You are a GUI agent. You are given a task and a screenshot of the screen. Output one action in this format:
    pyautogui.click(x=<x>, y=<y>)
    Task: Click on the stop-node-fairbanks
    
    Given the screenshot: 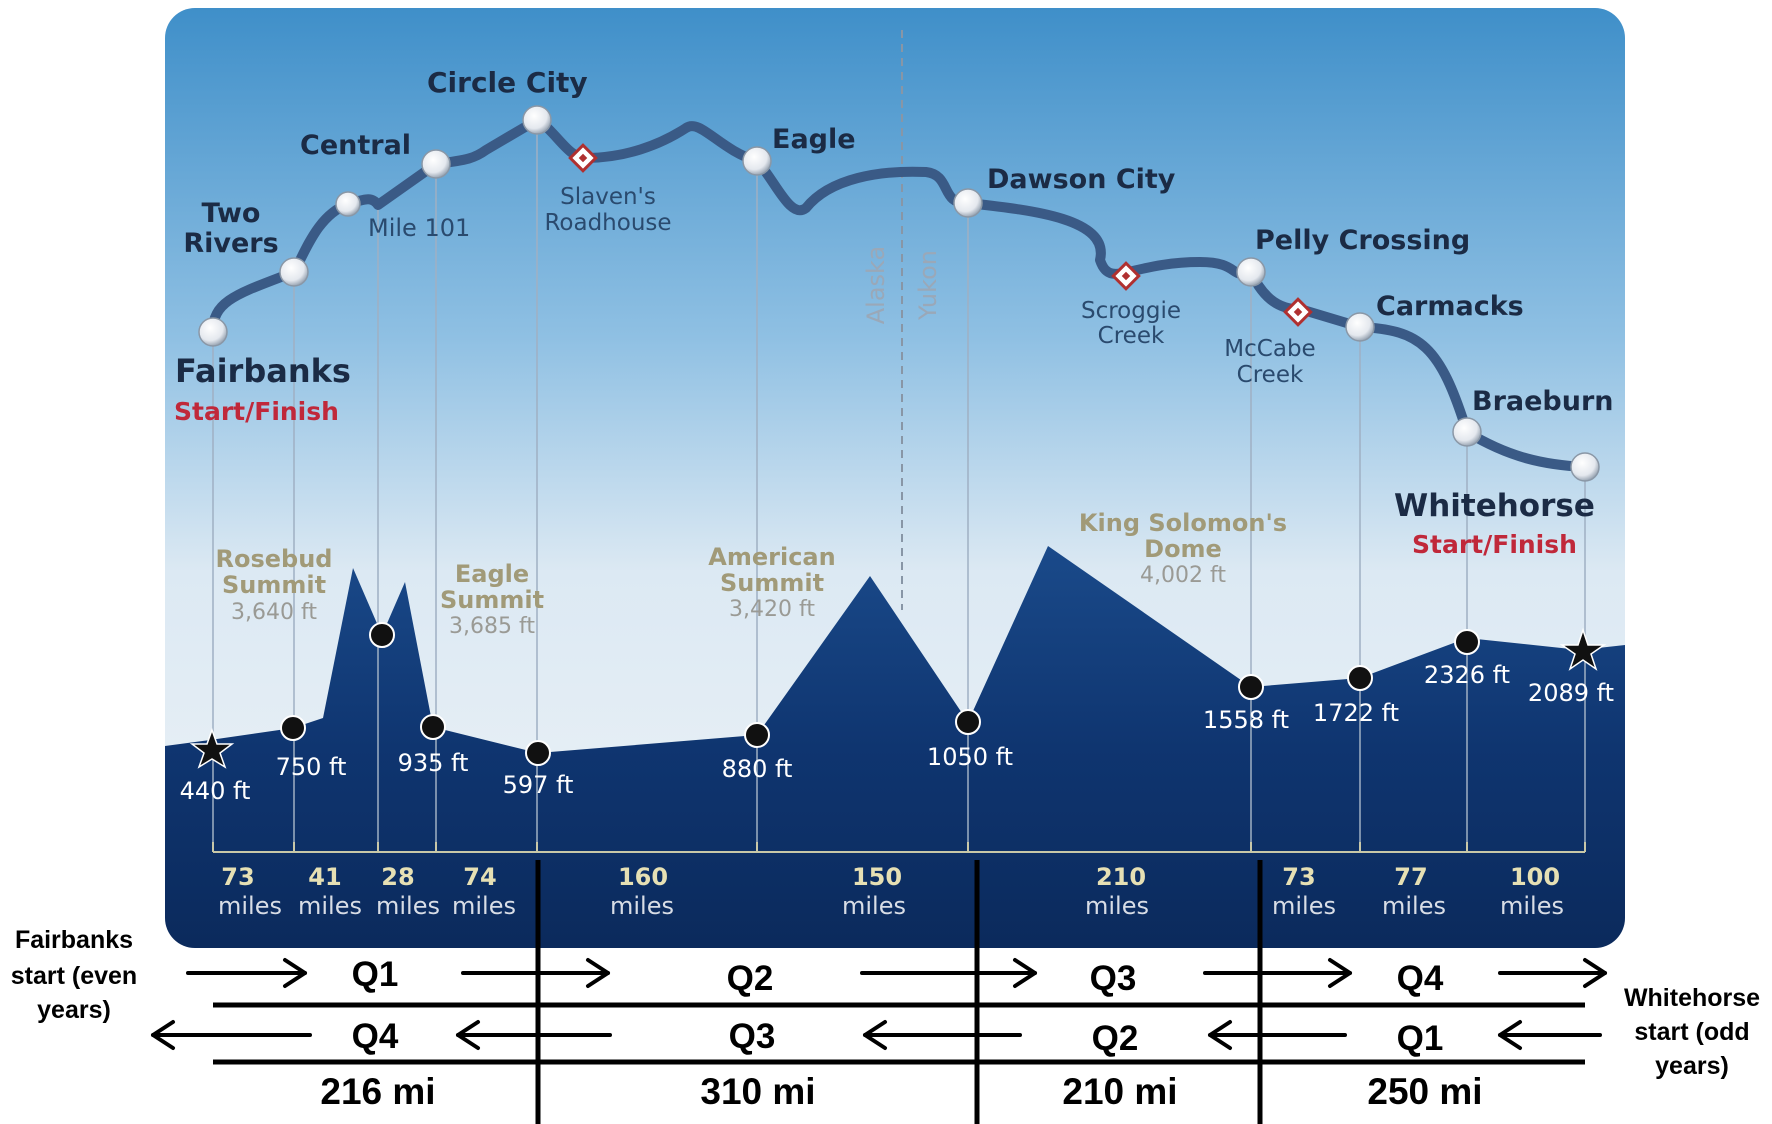 What is the action you would take?
    pyautogui.click(x=213, y=332)
    